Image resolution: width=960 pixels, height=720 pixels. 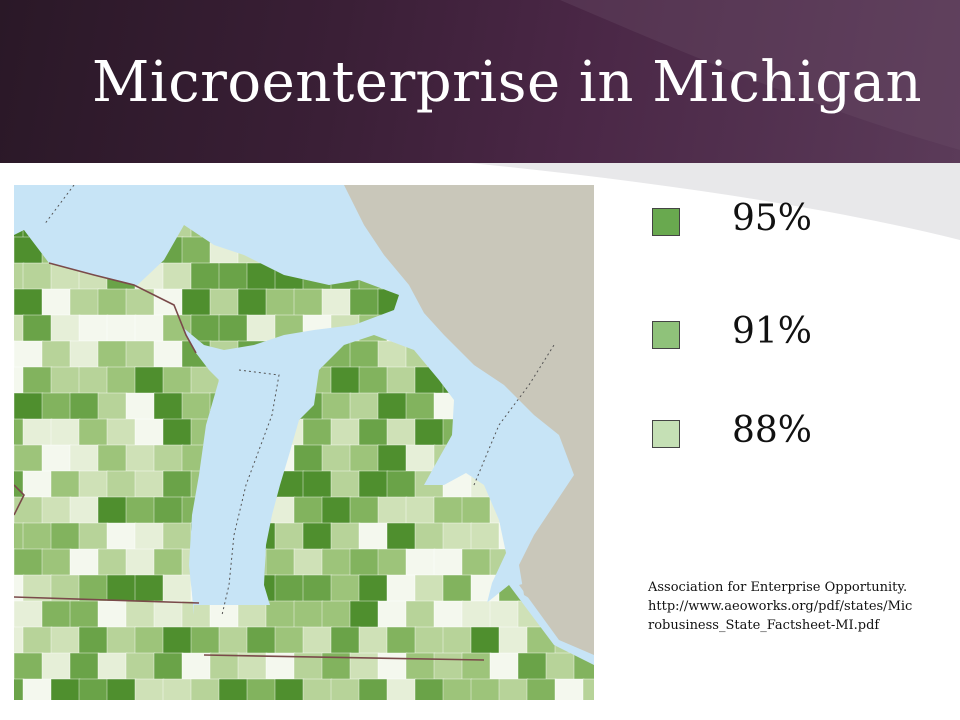 What do you see at coordinates (772, 331) in the screenshot?
I see `legend-label-91: 91%` at bounding box center [772, 331].